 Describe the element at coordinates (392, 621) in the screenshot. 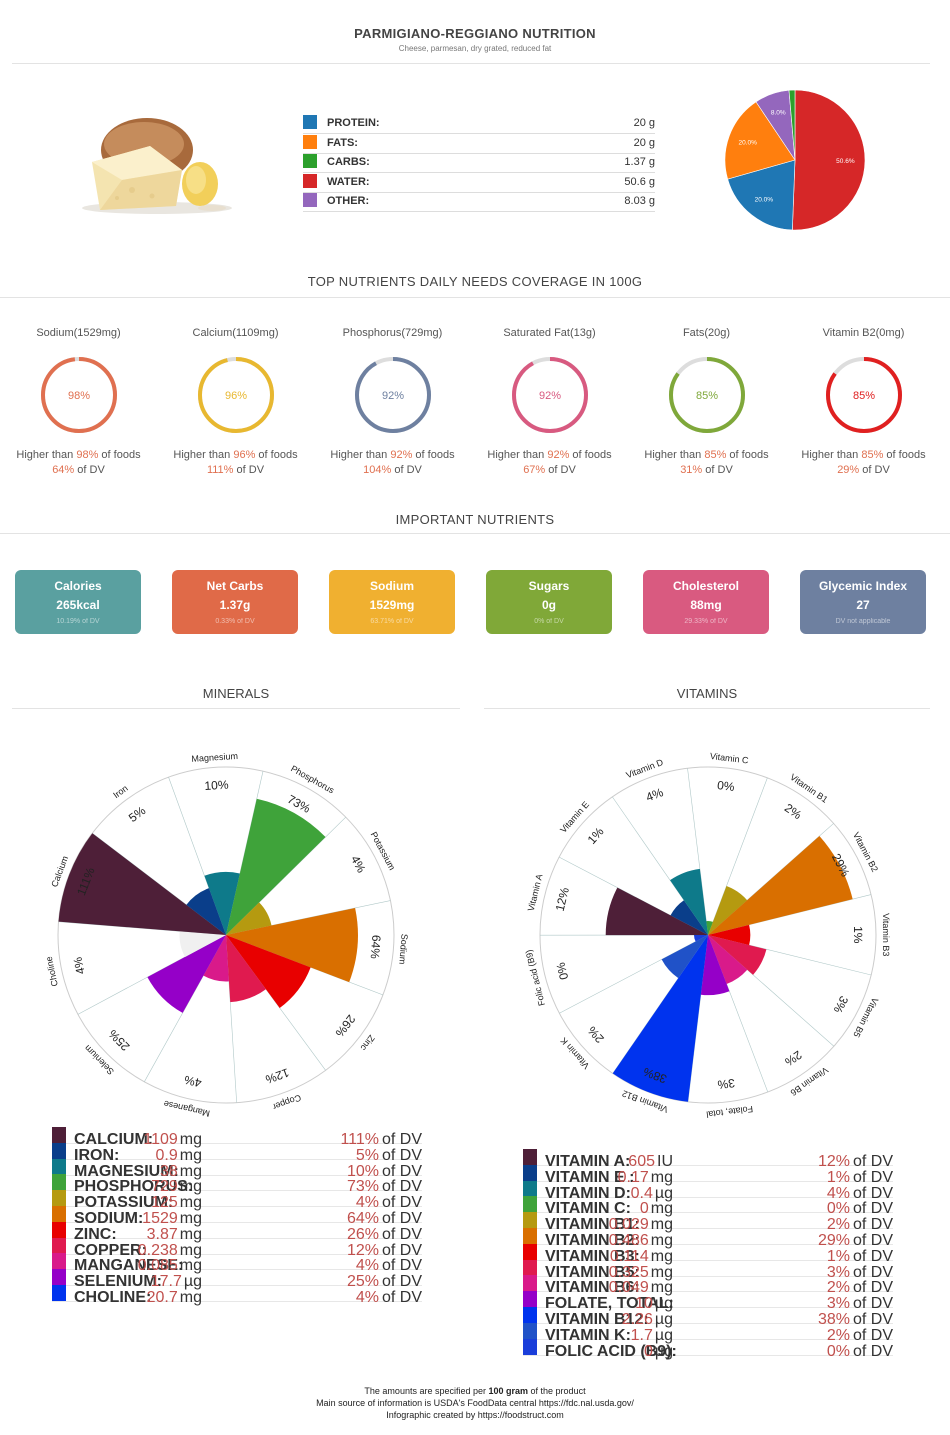

I see `card-dv: 63.71% of DV` at that location.